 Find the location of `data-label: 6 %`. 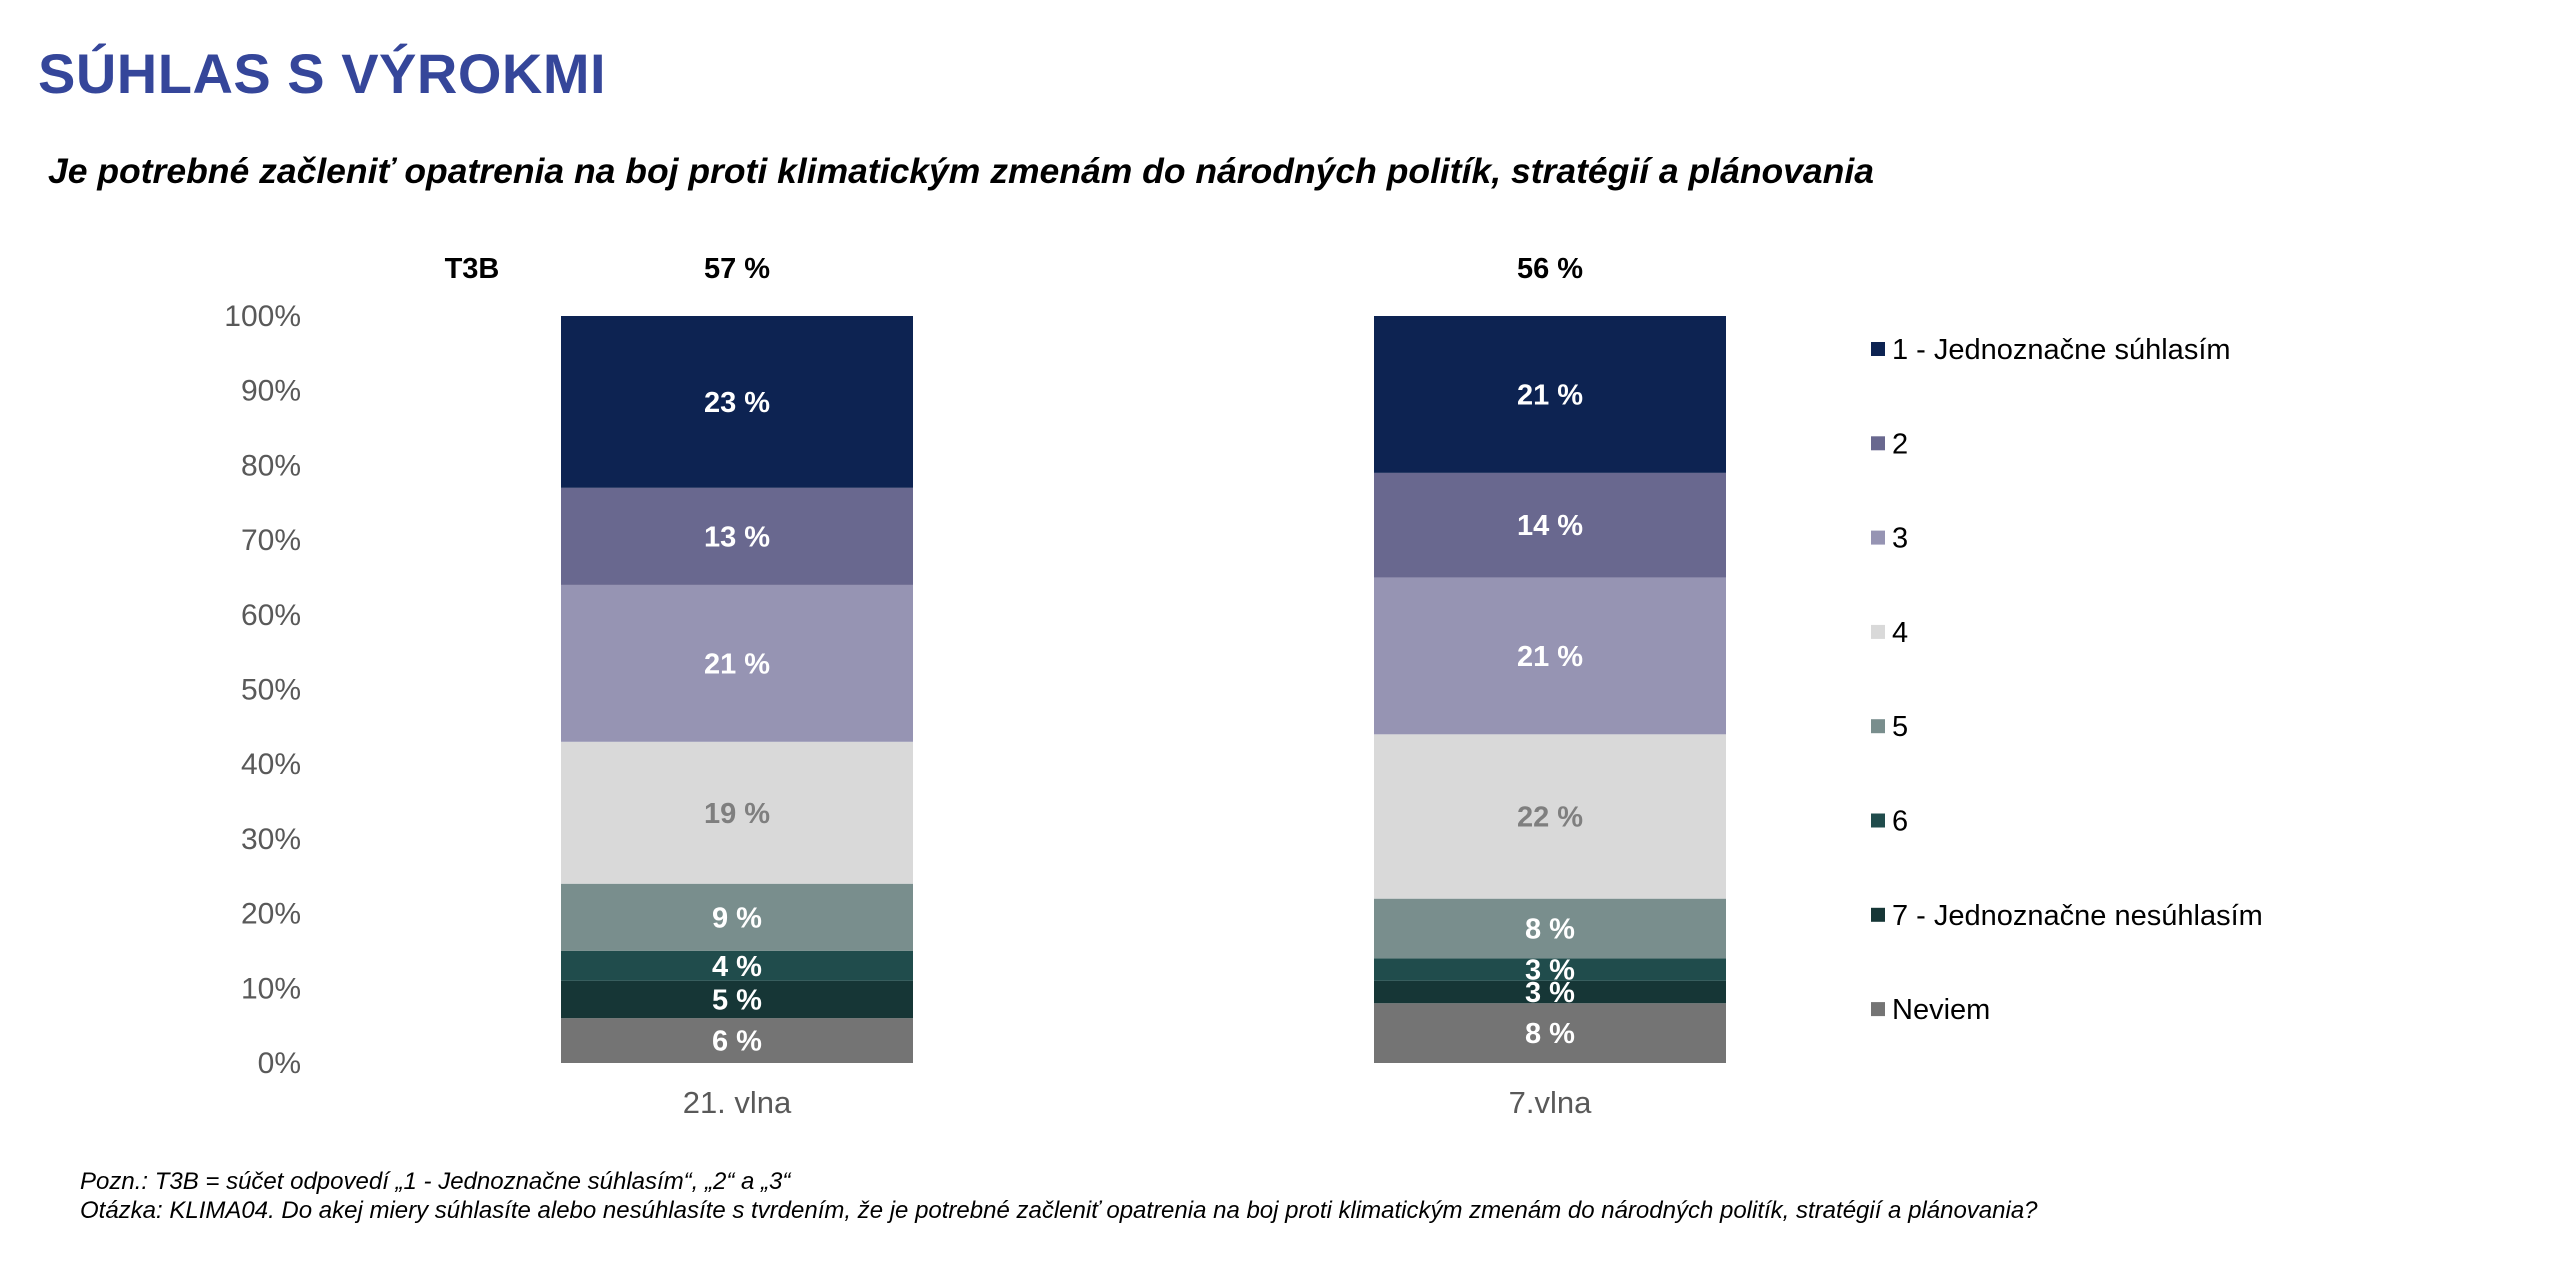

data-label: 6 % is located at coordinates (737, 1042).